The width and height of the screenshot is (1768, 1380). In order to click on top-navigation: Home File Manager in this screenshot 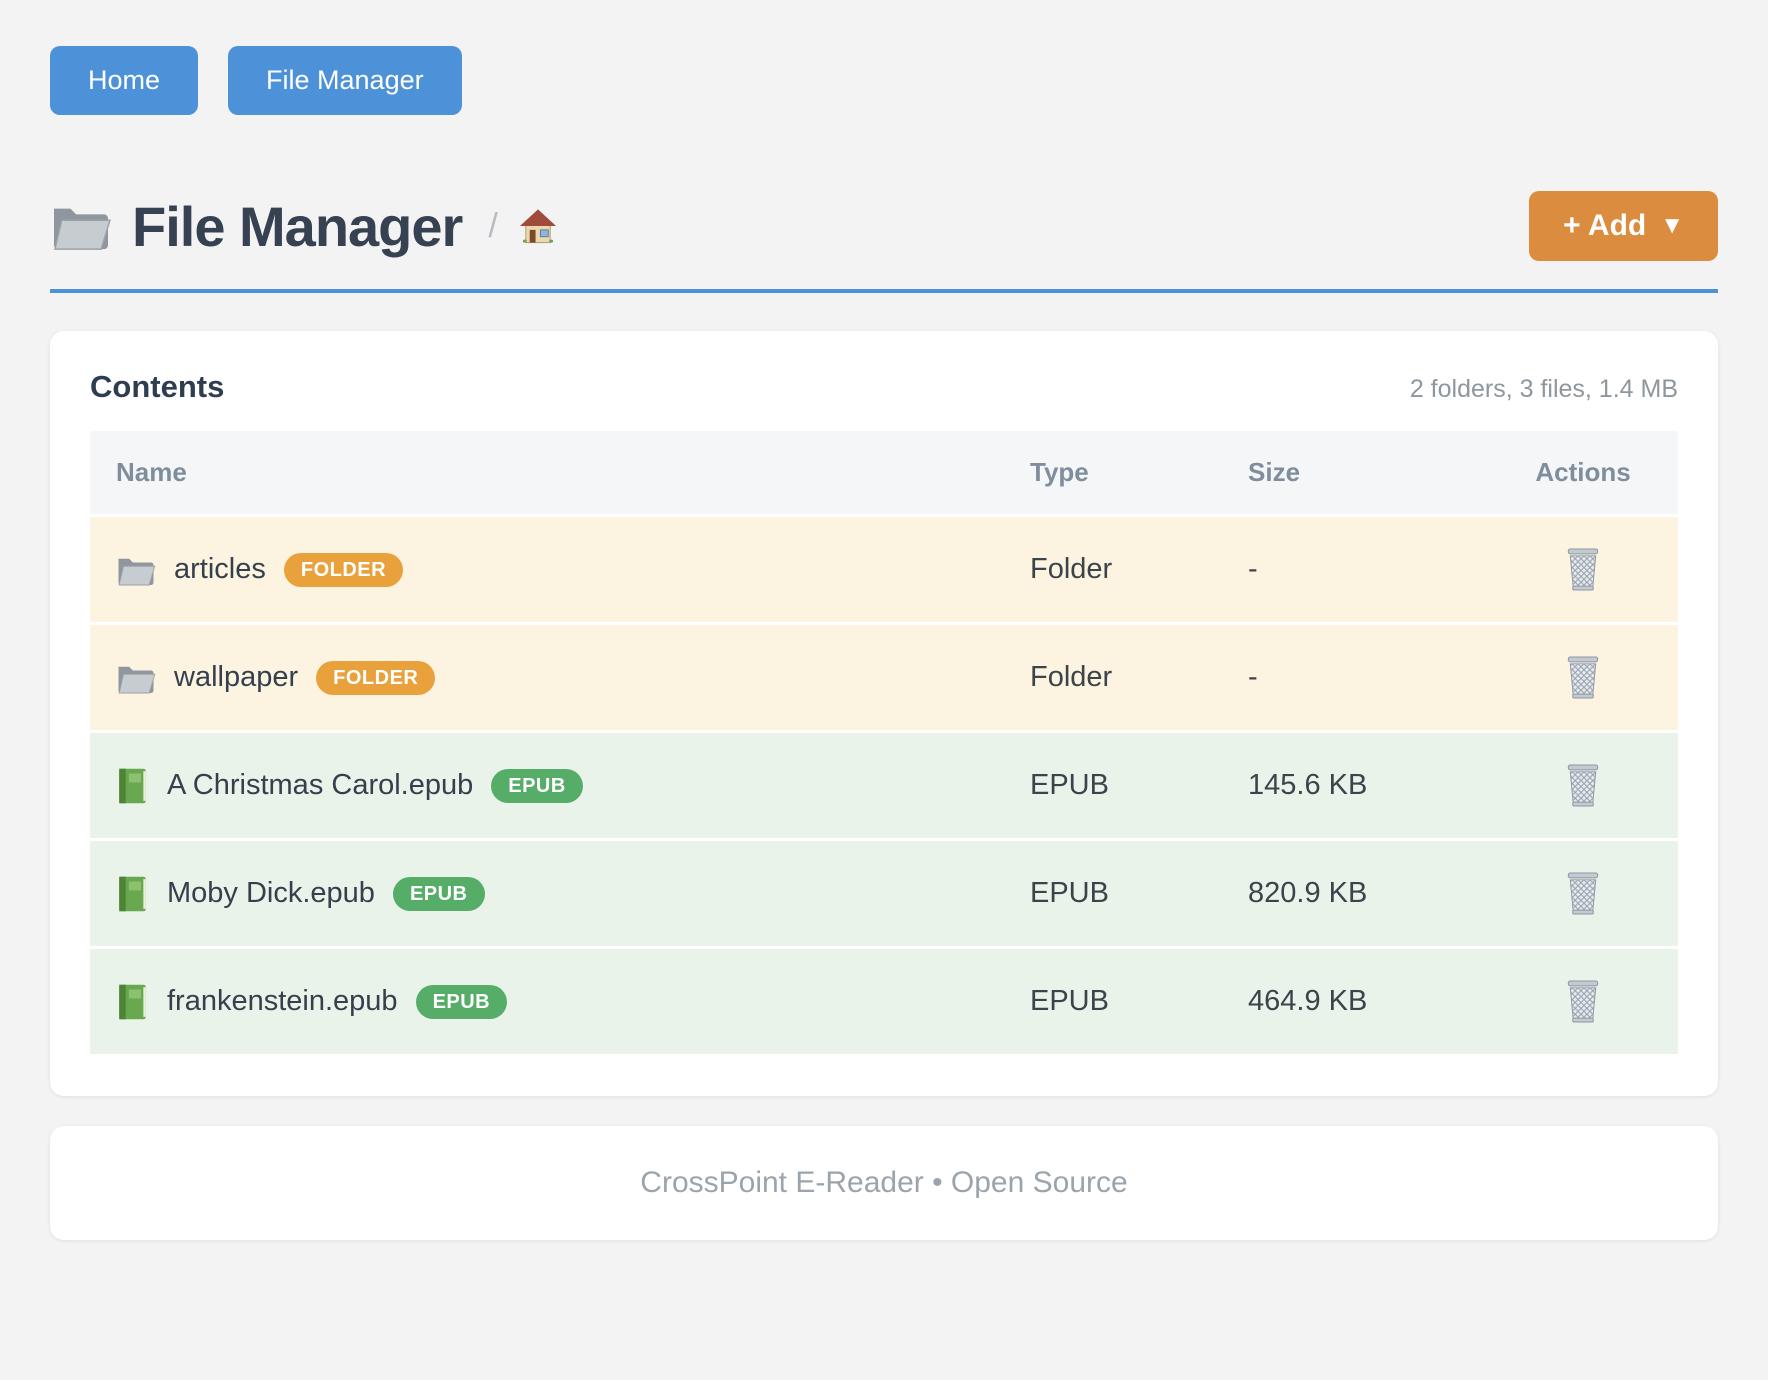, I will do `click(884, 57)`.